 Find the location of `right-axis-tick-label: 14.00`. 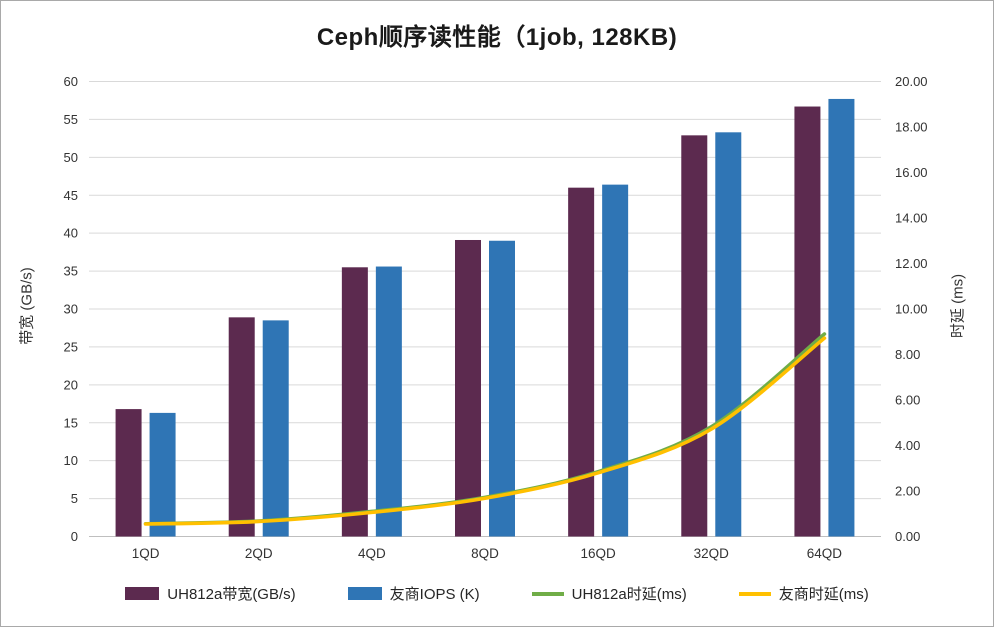

right-axis-tick-label: 14.00 is located at coordinates (911, 218).